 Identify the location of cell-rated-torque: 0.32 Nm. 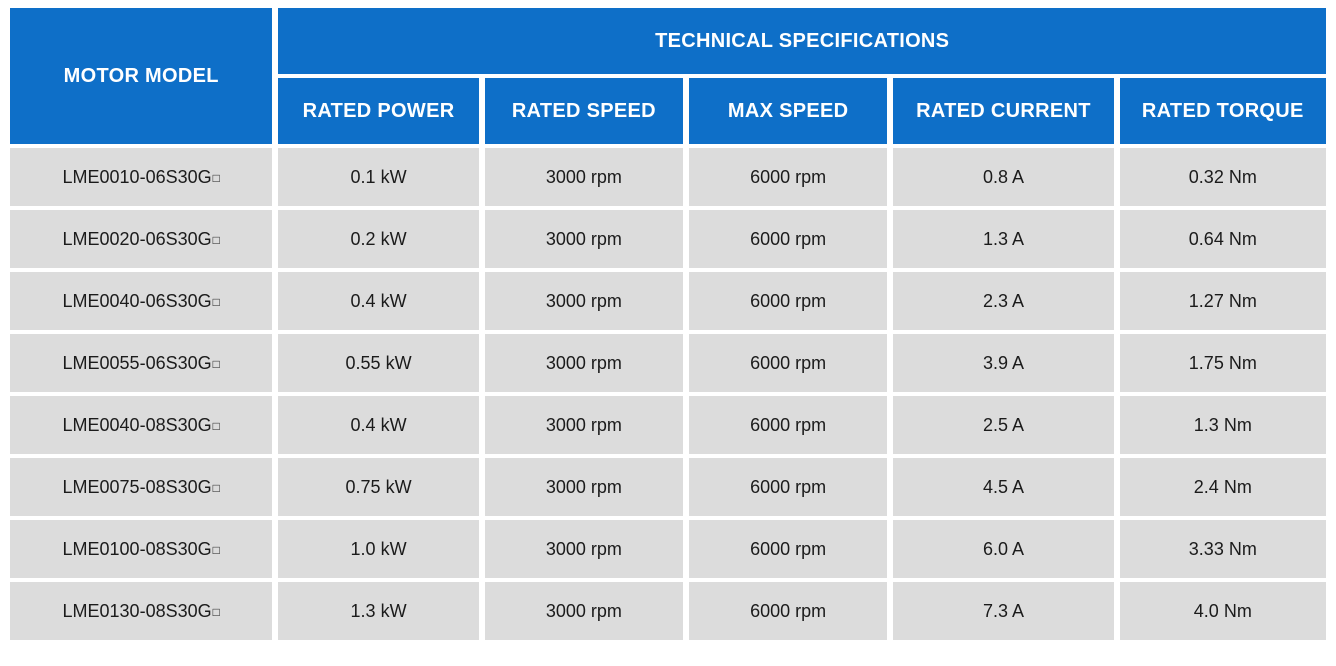
(1222, 177).